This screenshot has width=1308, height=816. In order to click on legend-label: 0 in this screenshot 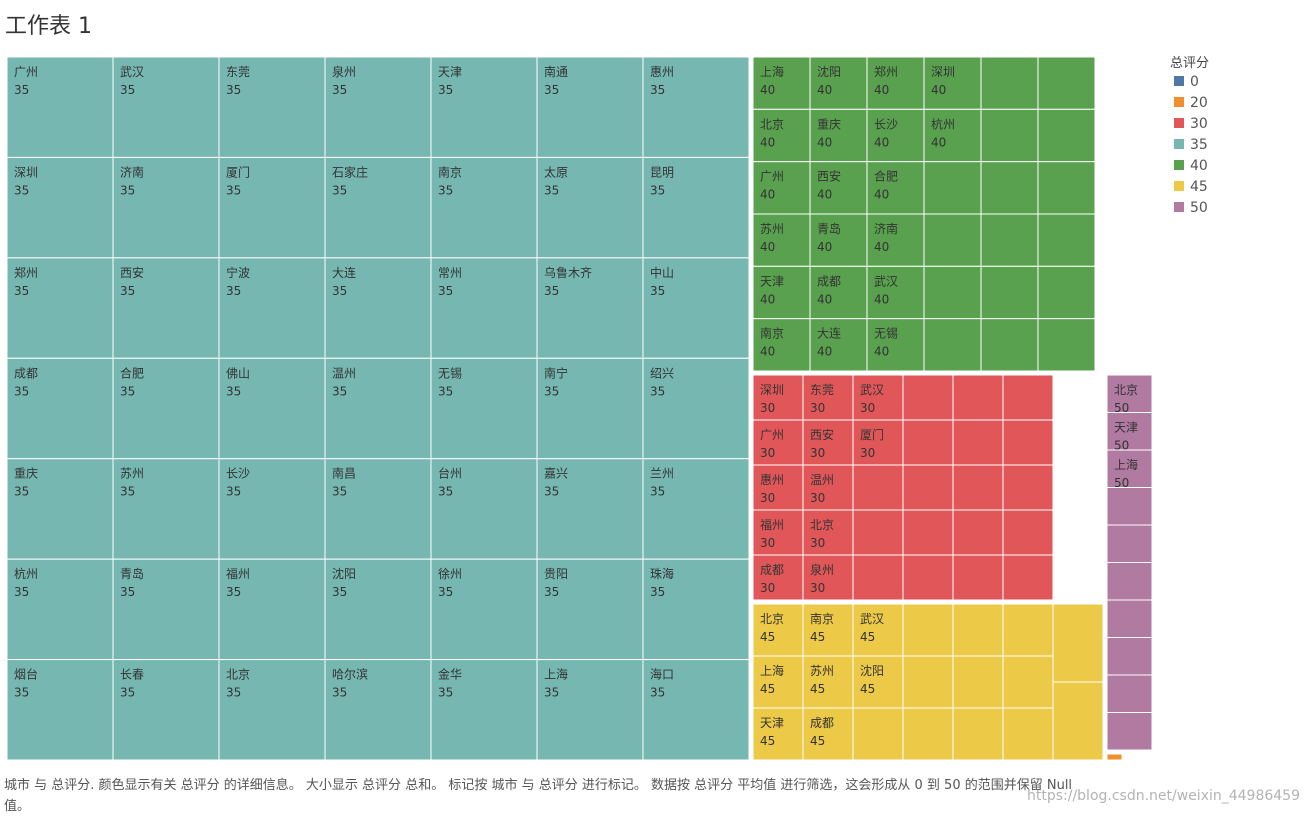, I will do `click(1194, 82)`.